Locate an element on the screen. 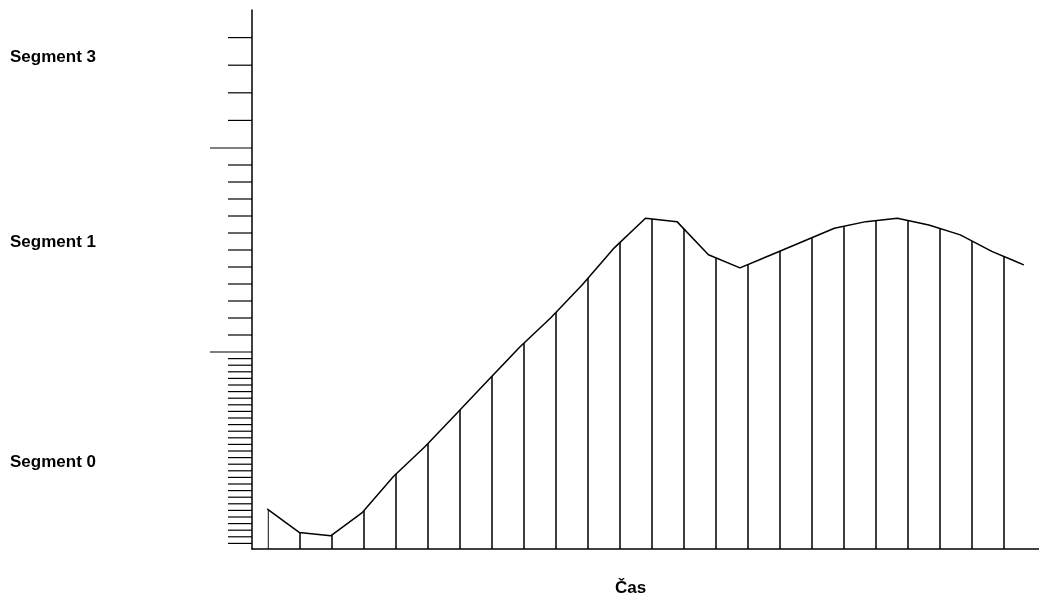  x-axis-title: Čas is located at coordinates (630, 587).